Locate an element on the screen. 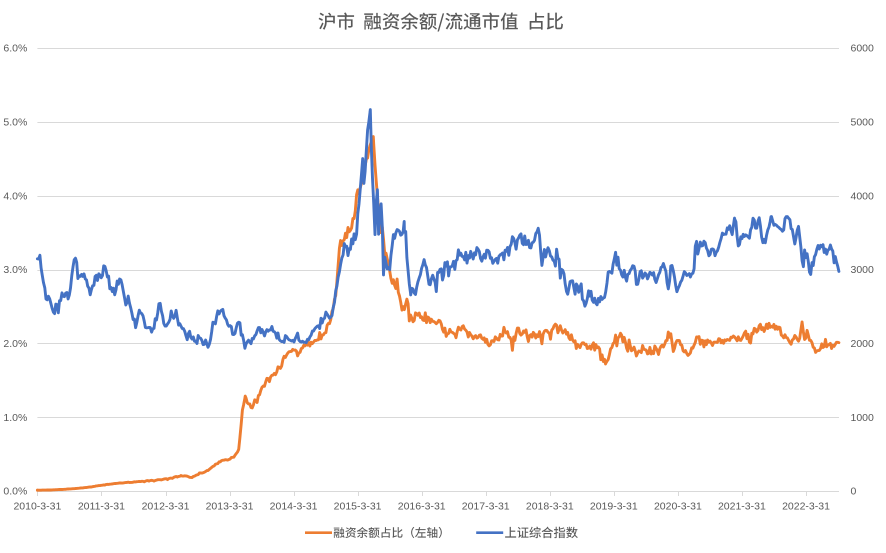  svg-text: 2015-3-31 is located at coordinates (358, 507).